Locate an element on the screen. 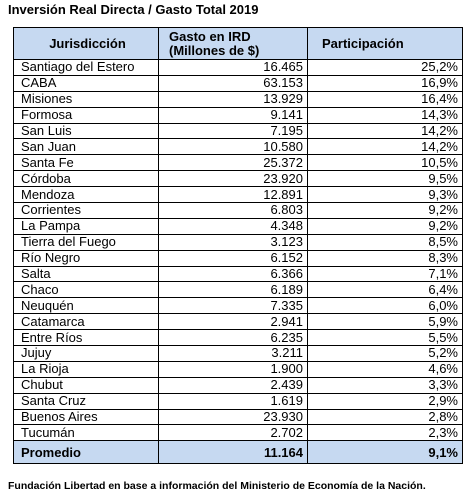 The height and width of the screenshot is (499, 468). footer-cell: 9,1% is located at coordinates (385, 452).